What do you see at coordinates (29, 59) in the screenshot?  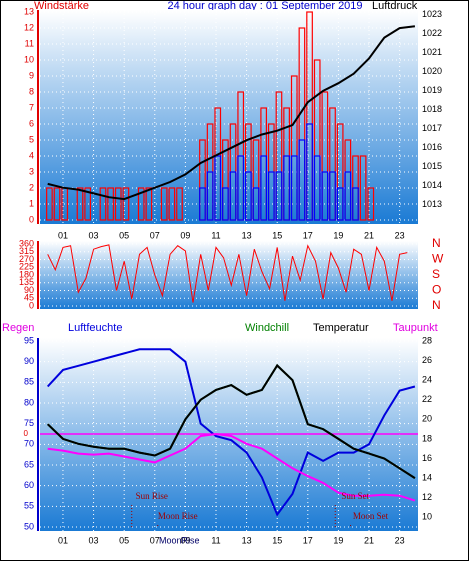 I see `y-tick-label: 10` at bounding box center [29, 59].